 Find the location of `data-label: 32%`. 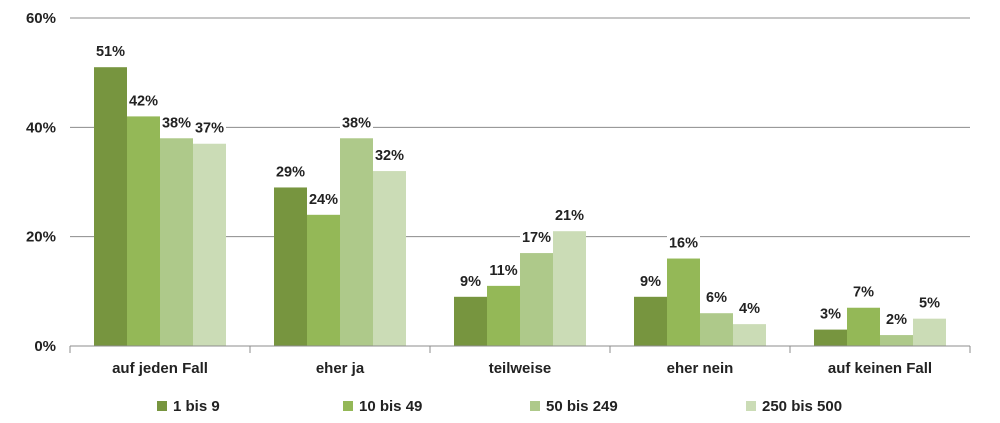

data-label: 32% is located at coordinates (389, 156).